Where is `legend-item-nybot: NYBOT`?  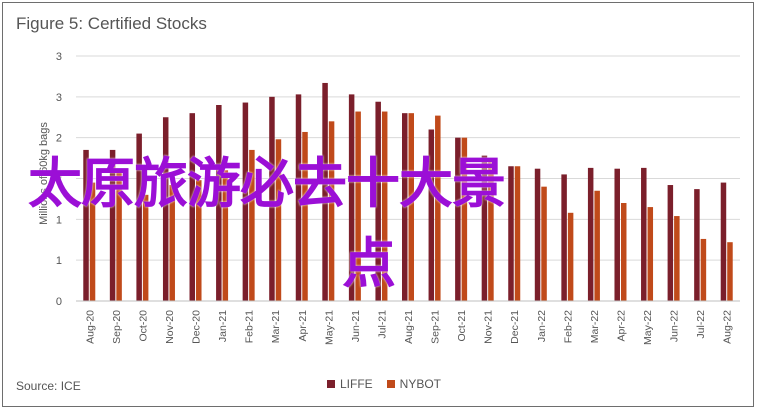
legend-item-nybot: NYBOT is located at coordinates (414, 384).